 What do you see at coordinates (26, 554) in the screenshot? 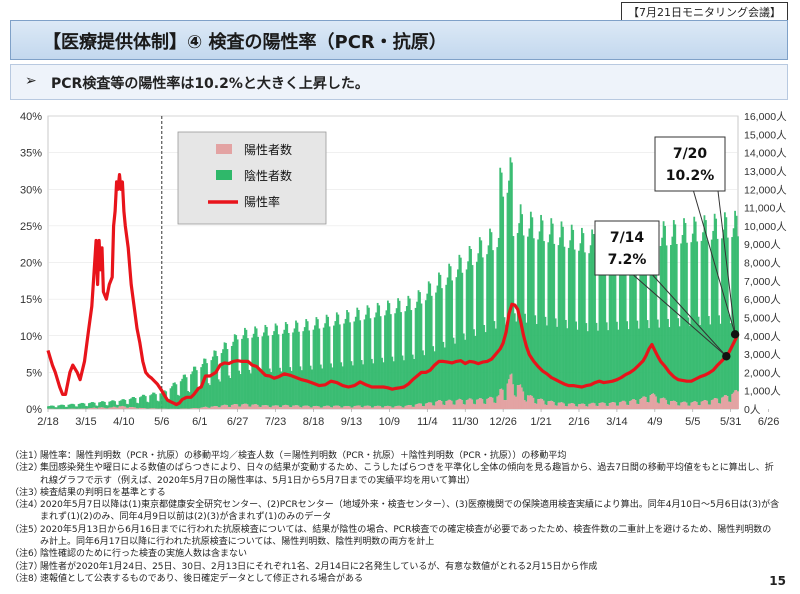
I see `note-tag: （注6）` at bounding box center [26, 554].